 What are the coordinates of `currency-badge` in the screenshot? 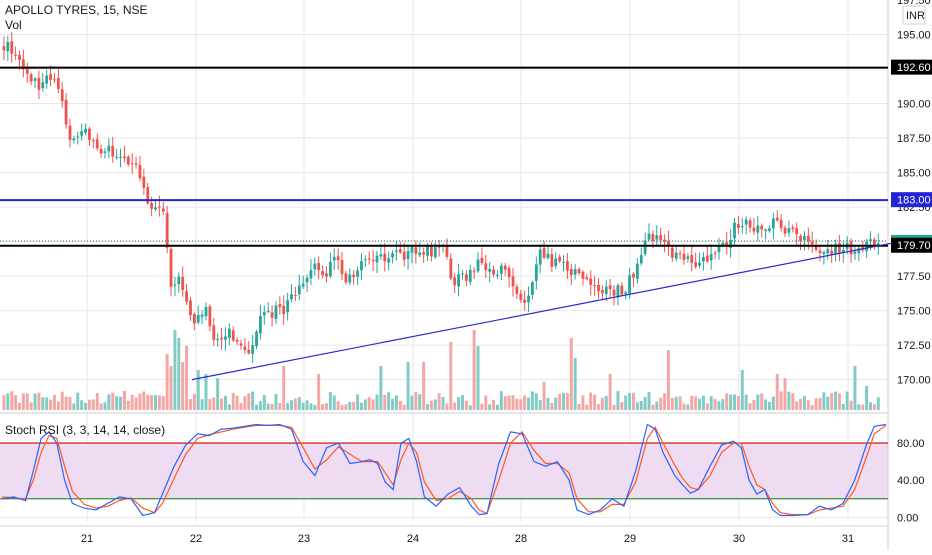 It's located at (914, 15).